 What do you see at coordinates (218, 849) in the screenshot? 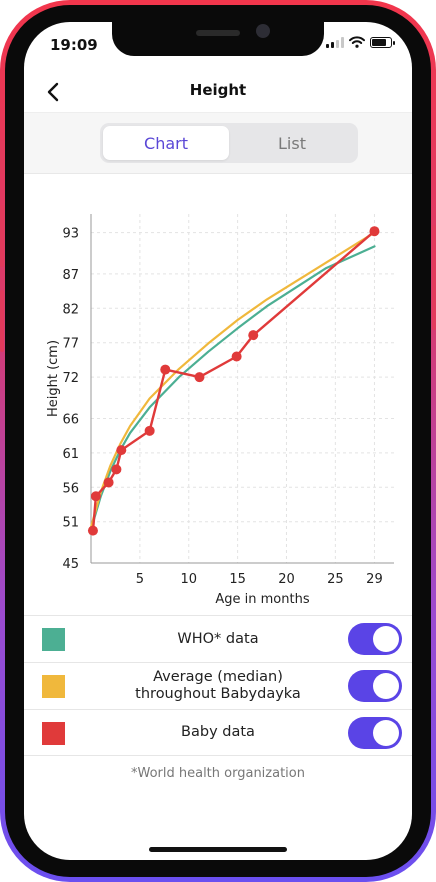
I see `home-indicator` at bounding box center [218, 849].